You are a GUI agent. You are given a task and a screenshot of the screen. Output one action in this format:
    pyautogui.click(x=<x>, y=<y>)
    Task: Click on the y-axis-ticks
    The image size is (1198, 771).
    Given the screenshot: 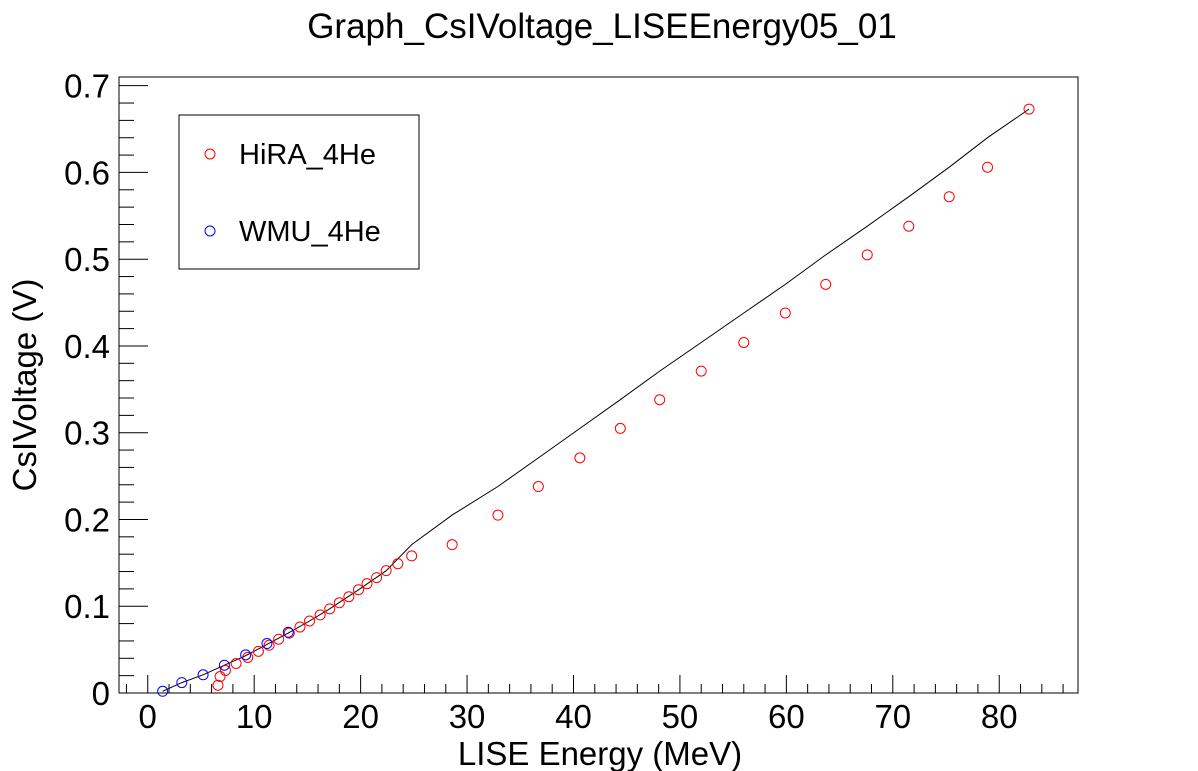 What is the action you would take?
    pyautogui.click(x=133, y=389)
    